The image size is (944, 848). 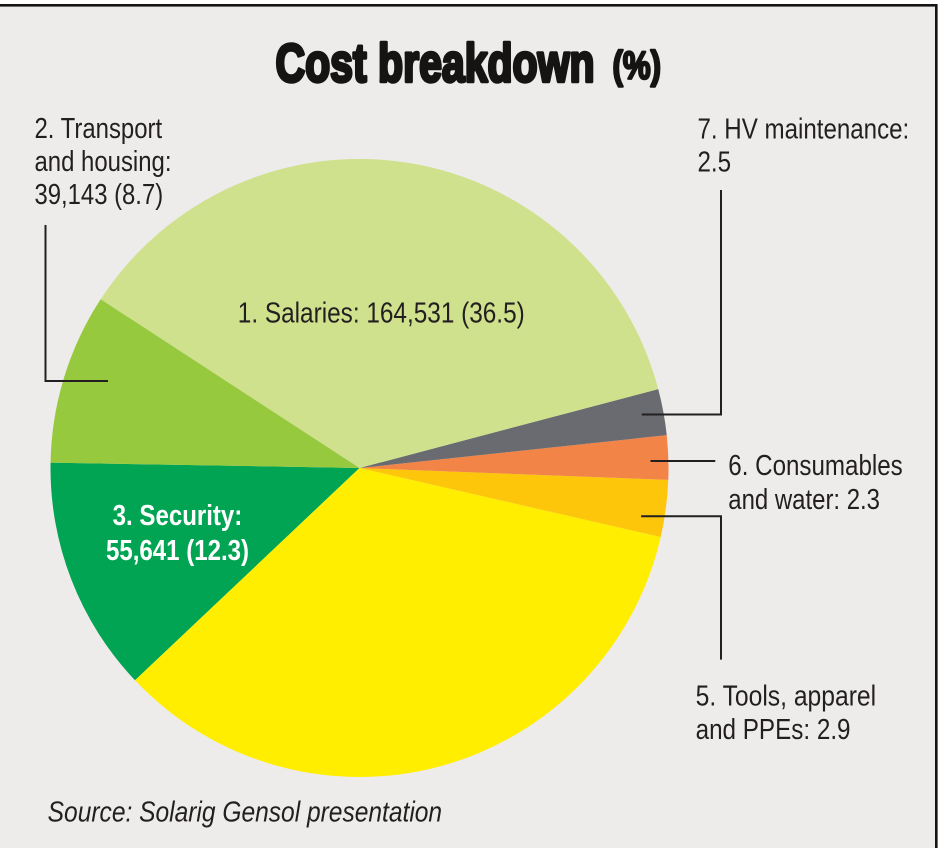 I want to click on svg-text: and PPEs: 2.9, so click(x=773, y=729).